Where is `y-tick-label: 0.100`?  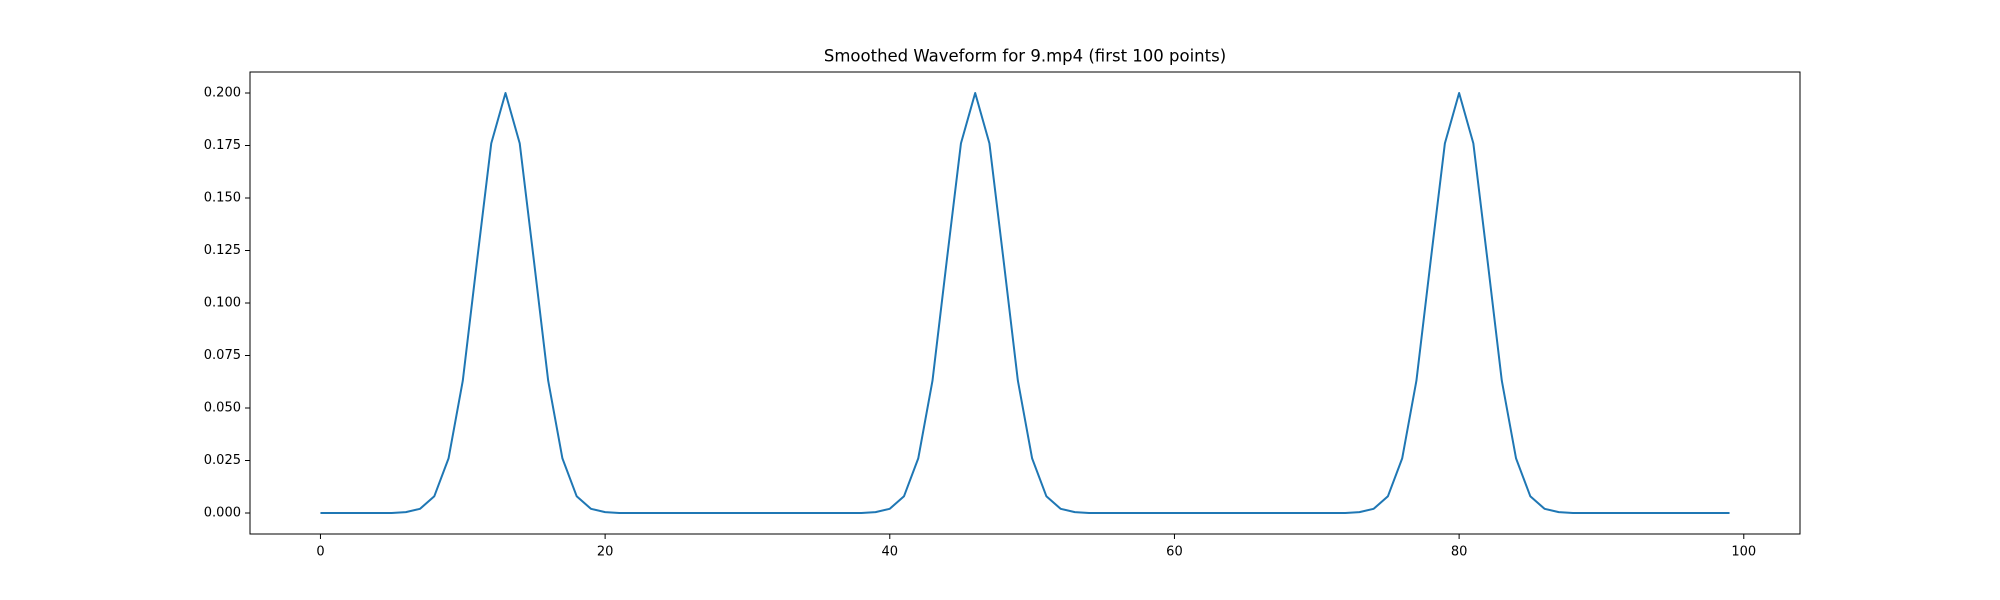
y-tick-label: 0.100 is located at coordinates (222, 303).